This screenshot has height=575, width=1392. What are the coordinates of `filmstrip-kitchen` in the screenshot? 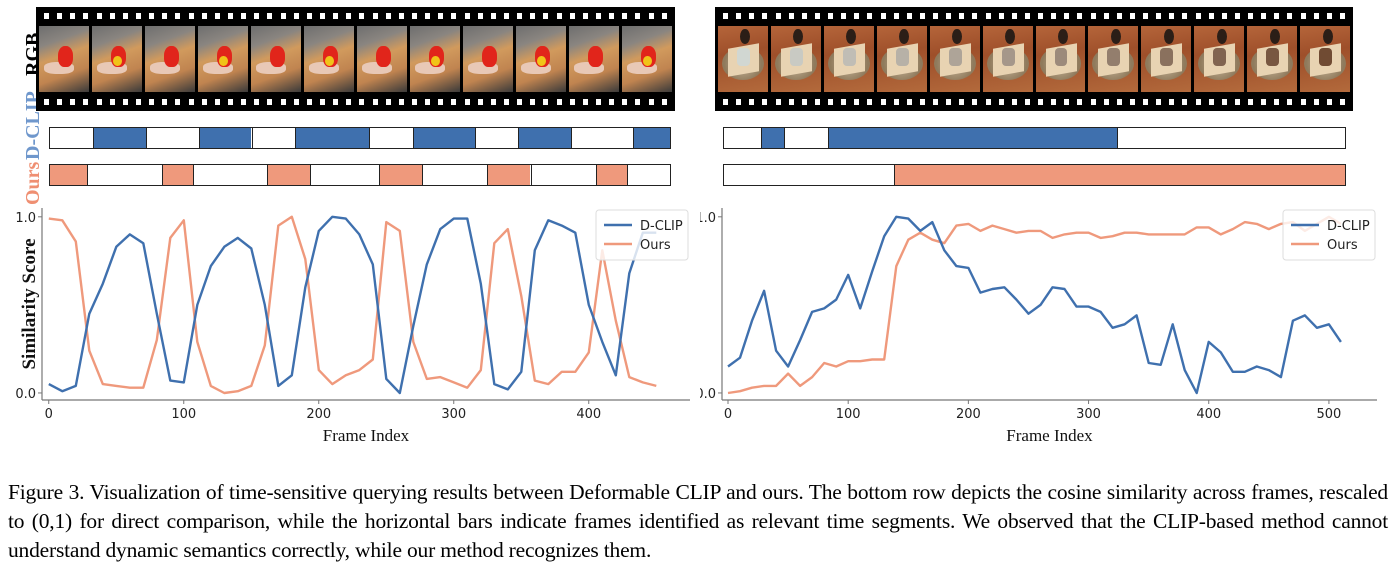 It's located at (355, 59).